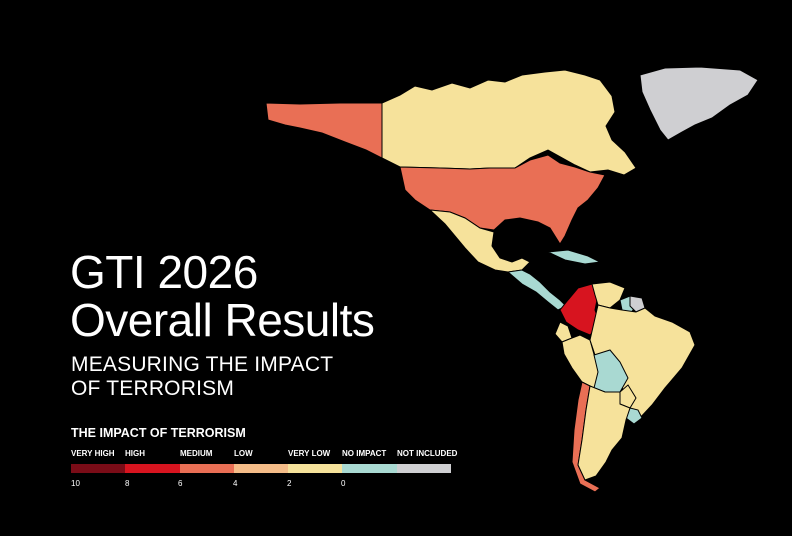  What do you see at coordinates (324, 130) in the screenshot?
I see `region-alaska` at bounding box center [324, 130].